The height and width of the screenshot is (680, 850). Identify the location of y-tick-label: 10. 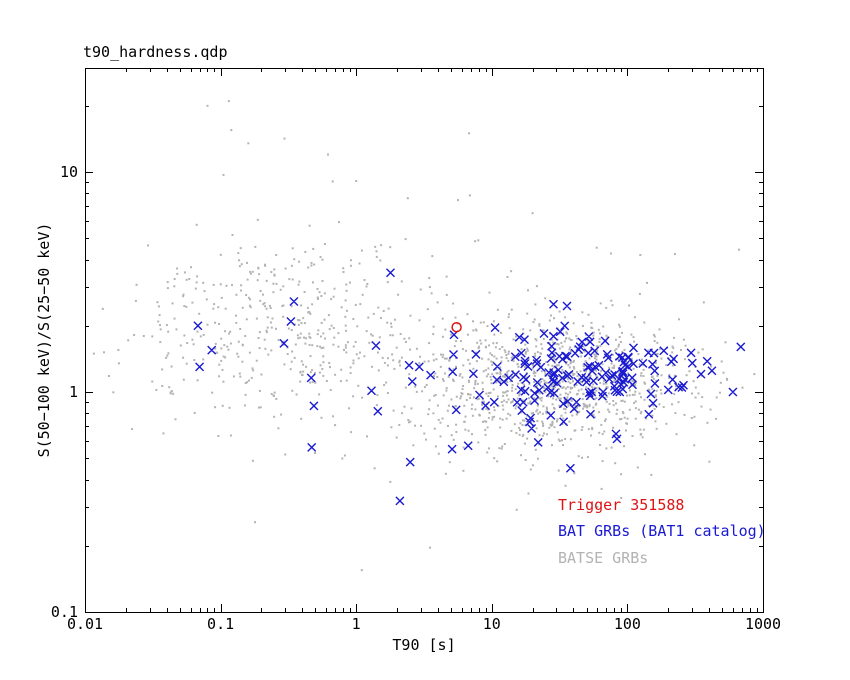
(68, 172).